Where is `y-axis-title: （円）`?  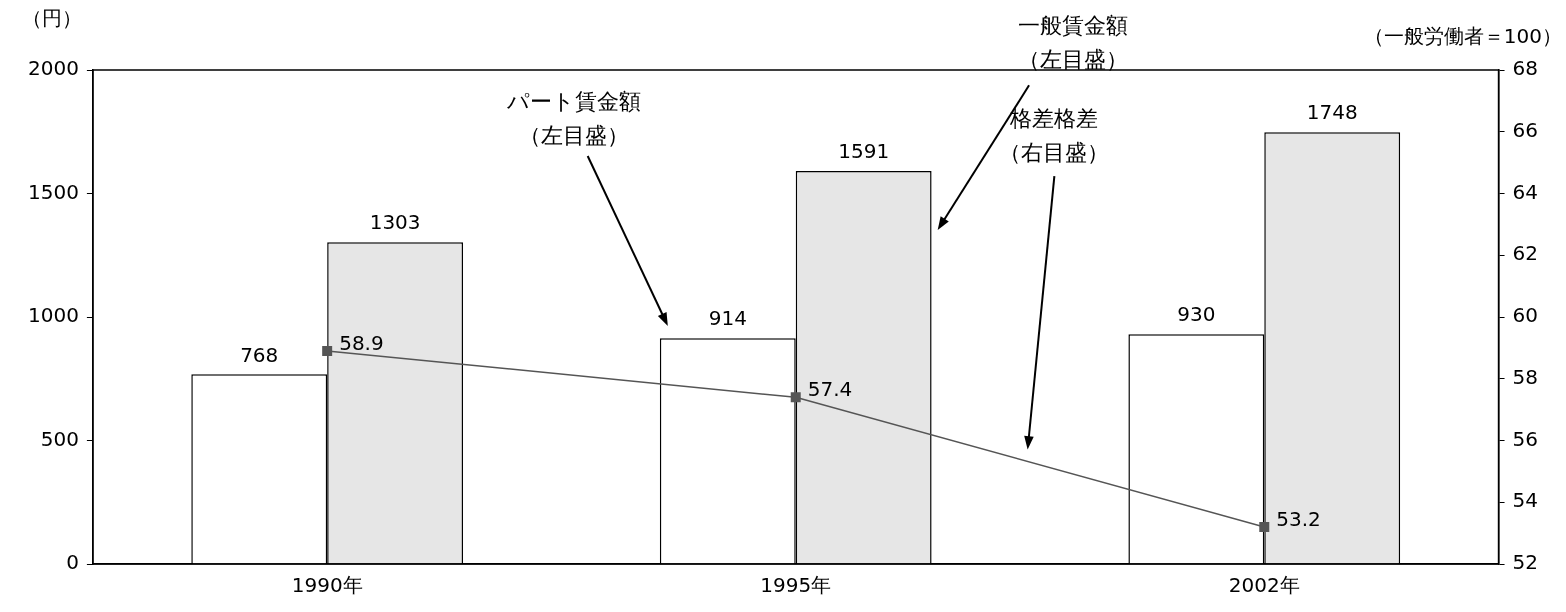
y-axis-title: （円） is located at coordinates (52, 18).